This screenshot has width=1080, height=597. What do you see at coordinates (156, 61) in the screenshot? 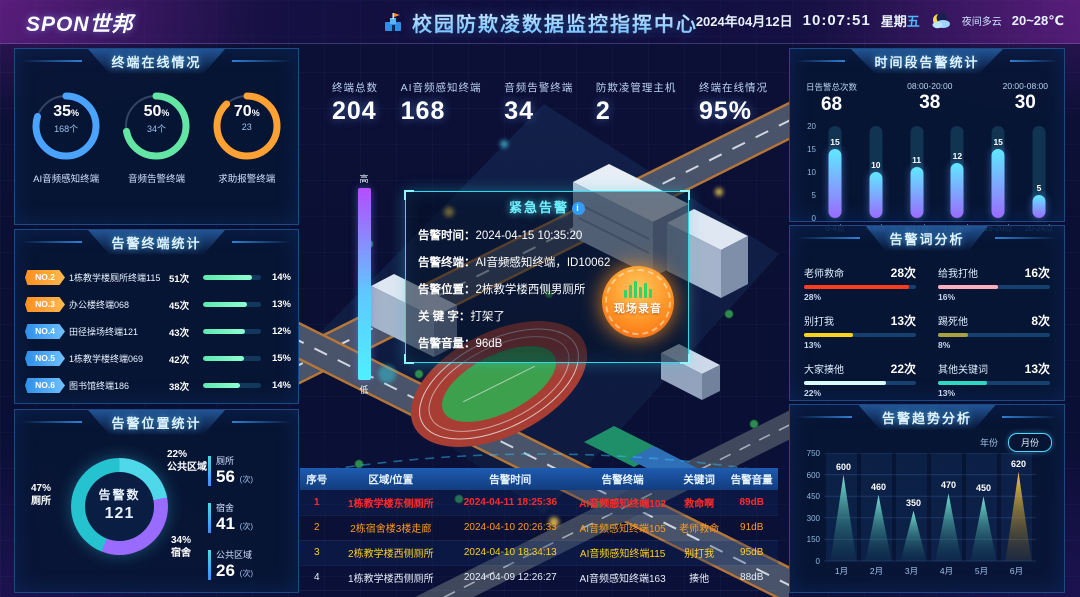
I see `panel-title-online: 终端在线情况` at bounding box center [156, 61].